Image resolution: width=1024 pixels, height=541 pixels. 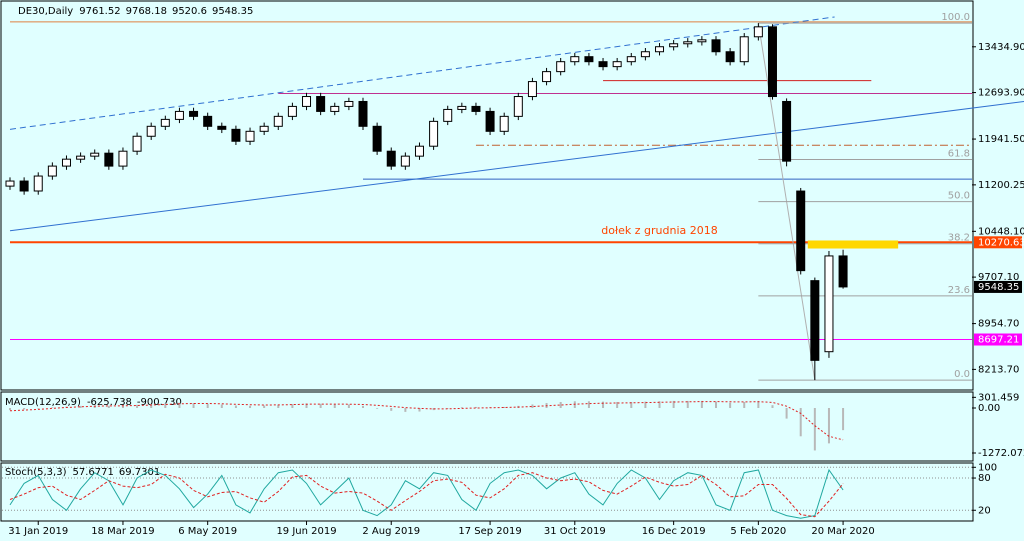 What do you see at coordinates (122, 531) in the screenshot?
I see `x-tick-label: 18 Mar 2019` at bounding box center [122, 531].